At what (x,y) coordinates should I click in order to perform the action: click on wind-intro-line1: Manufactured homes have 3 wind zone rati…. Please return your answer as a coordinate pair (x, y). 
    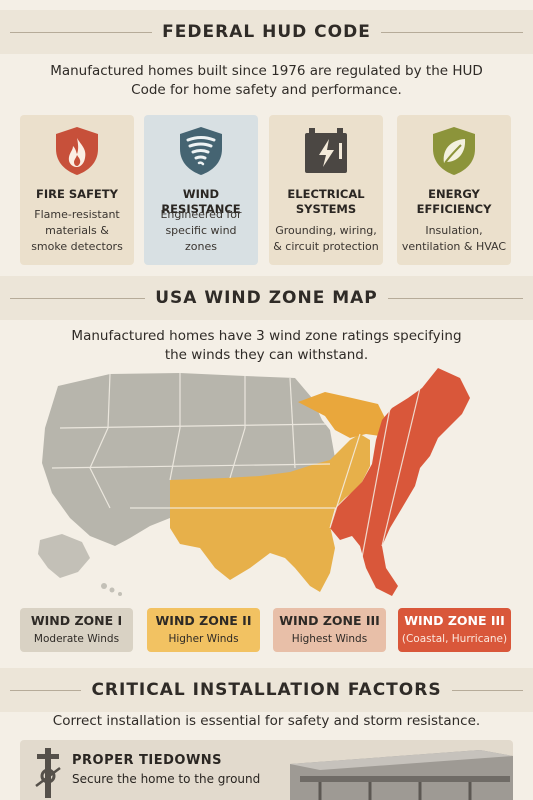
    Looking at the image, I should click on (266, 336).